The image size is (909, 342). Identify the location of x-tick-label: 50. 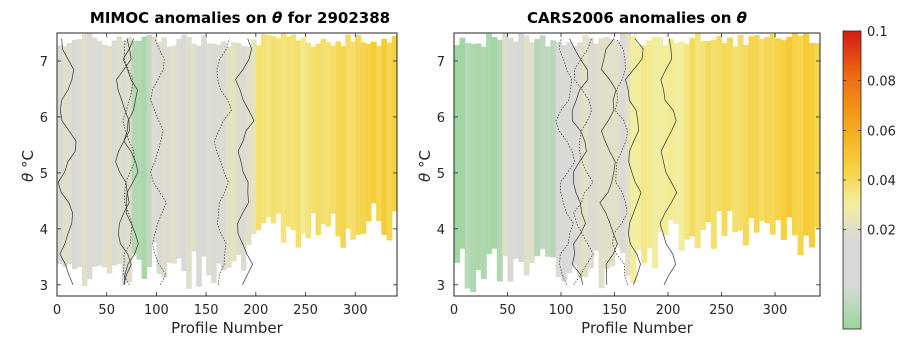
(106, 310).